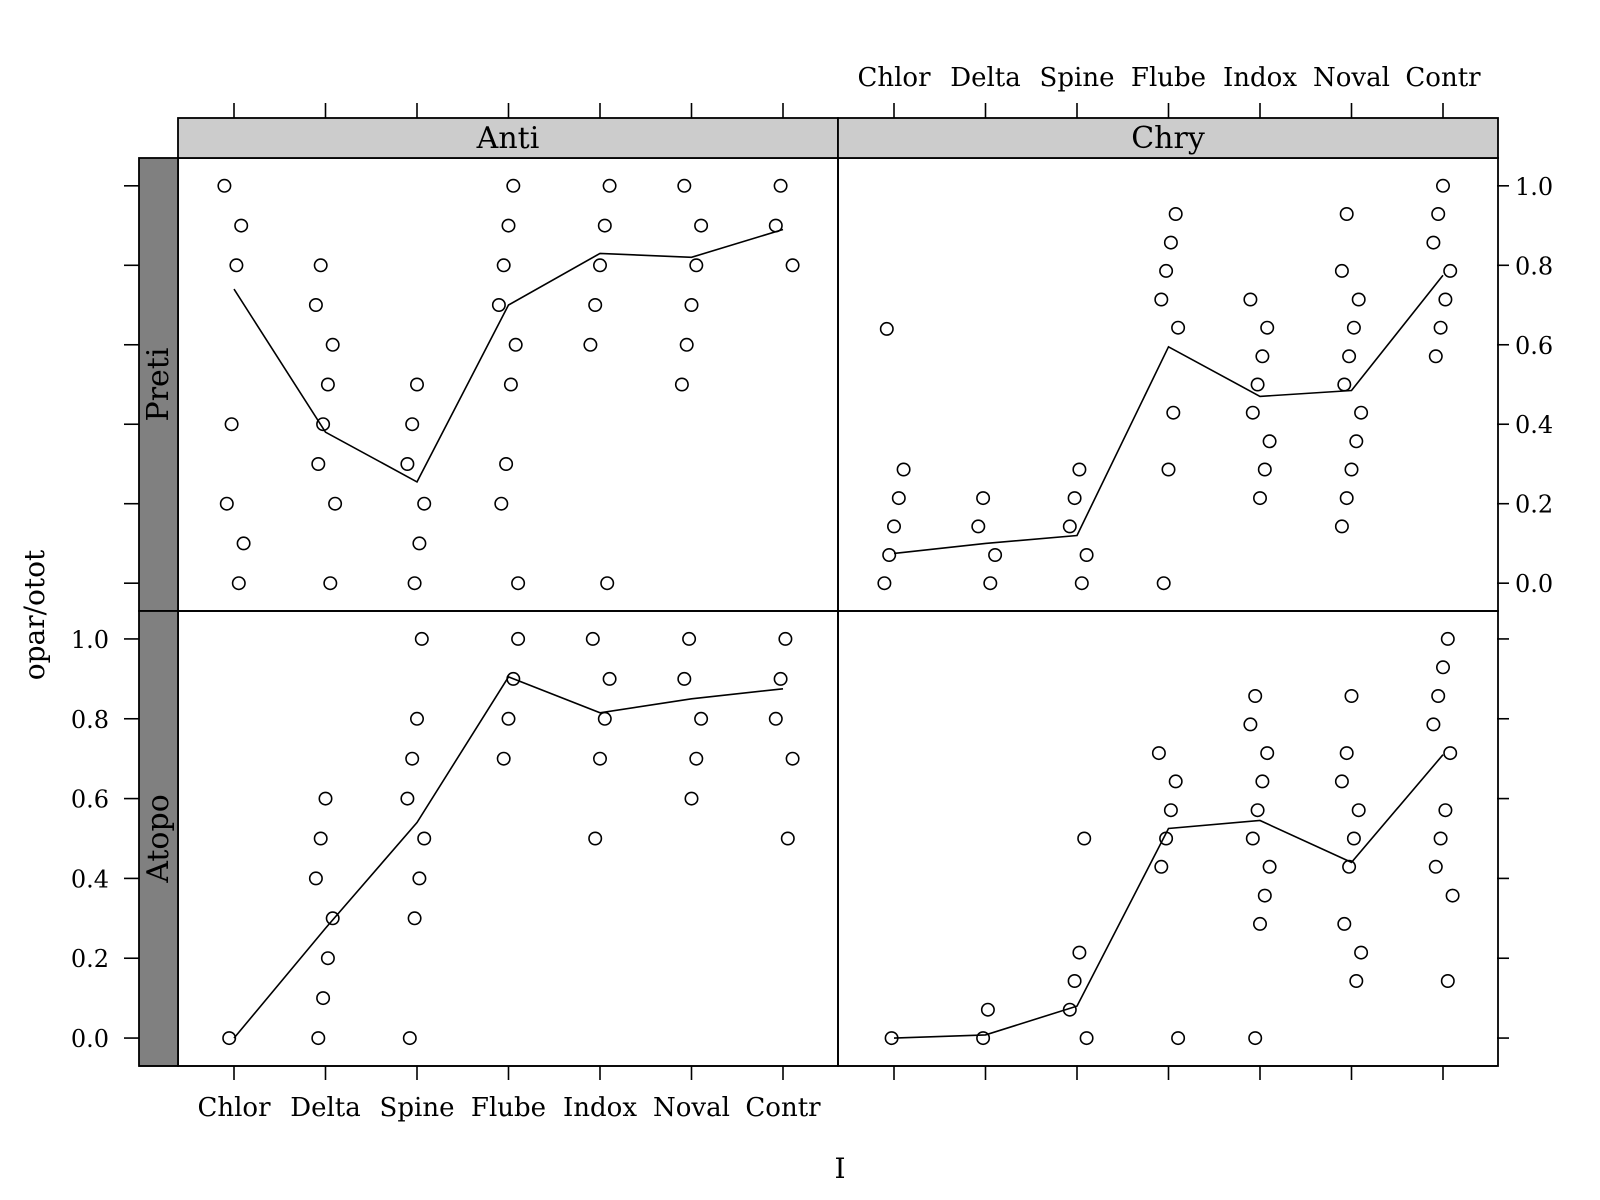 The height and width of the screenshot is (1200, 1600). I want to click on row-strip-label: Preti, so click(158, 385).